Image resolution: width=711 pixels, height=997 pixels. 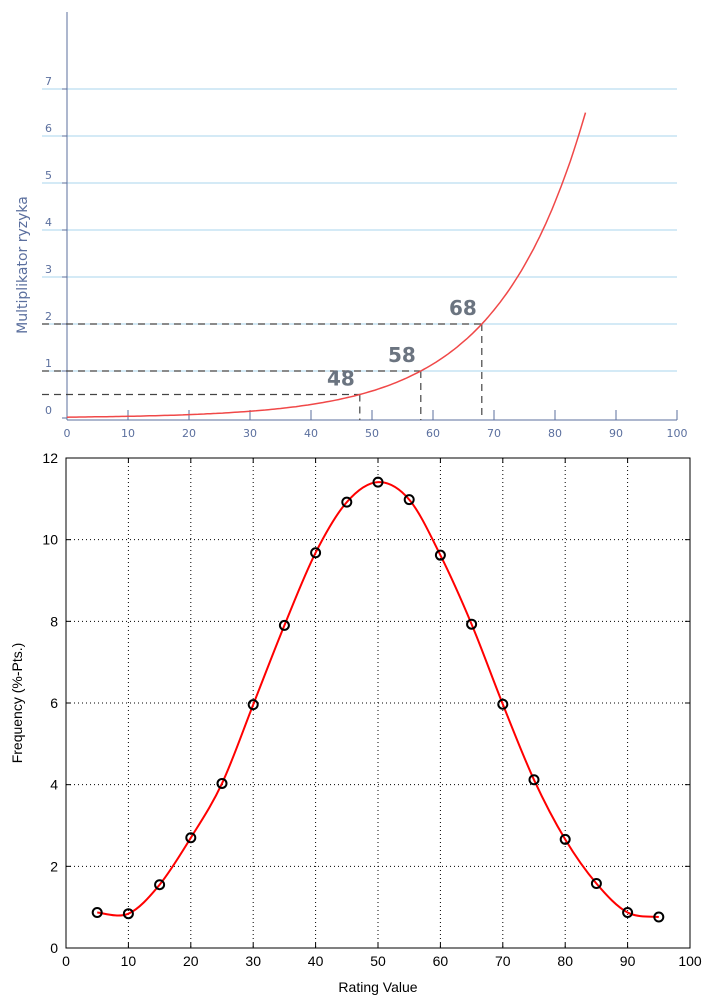 What do you see at coordinates (628, 961) in the screenshot?
I see `bottom-x-tick-label: 90` at bounding box center [628, 961].